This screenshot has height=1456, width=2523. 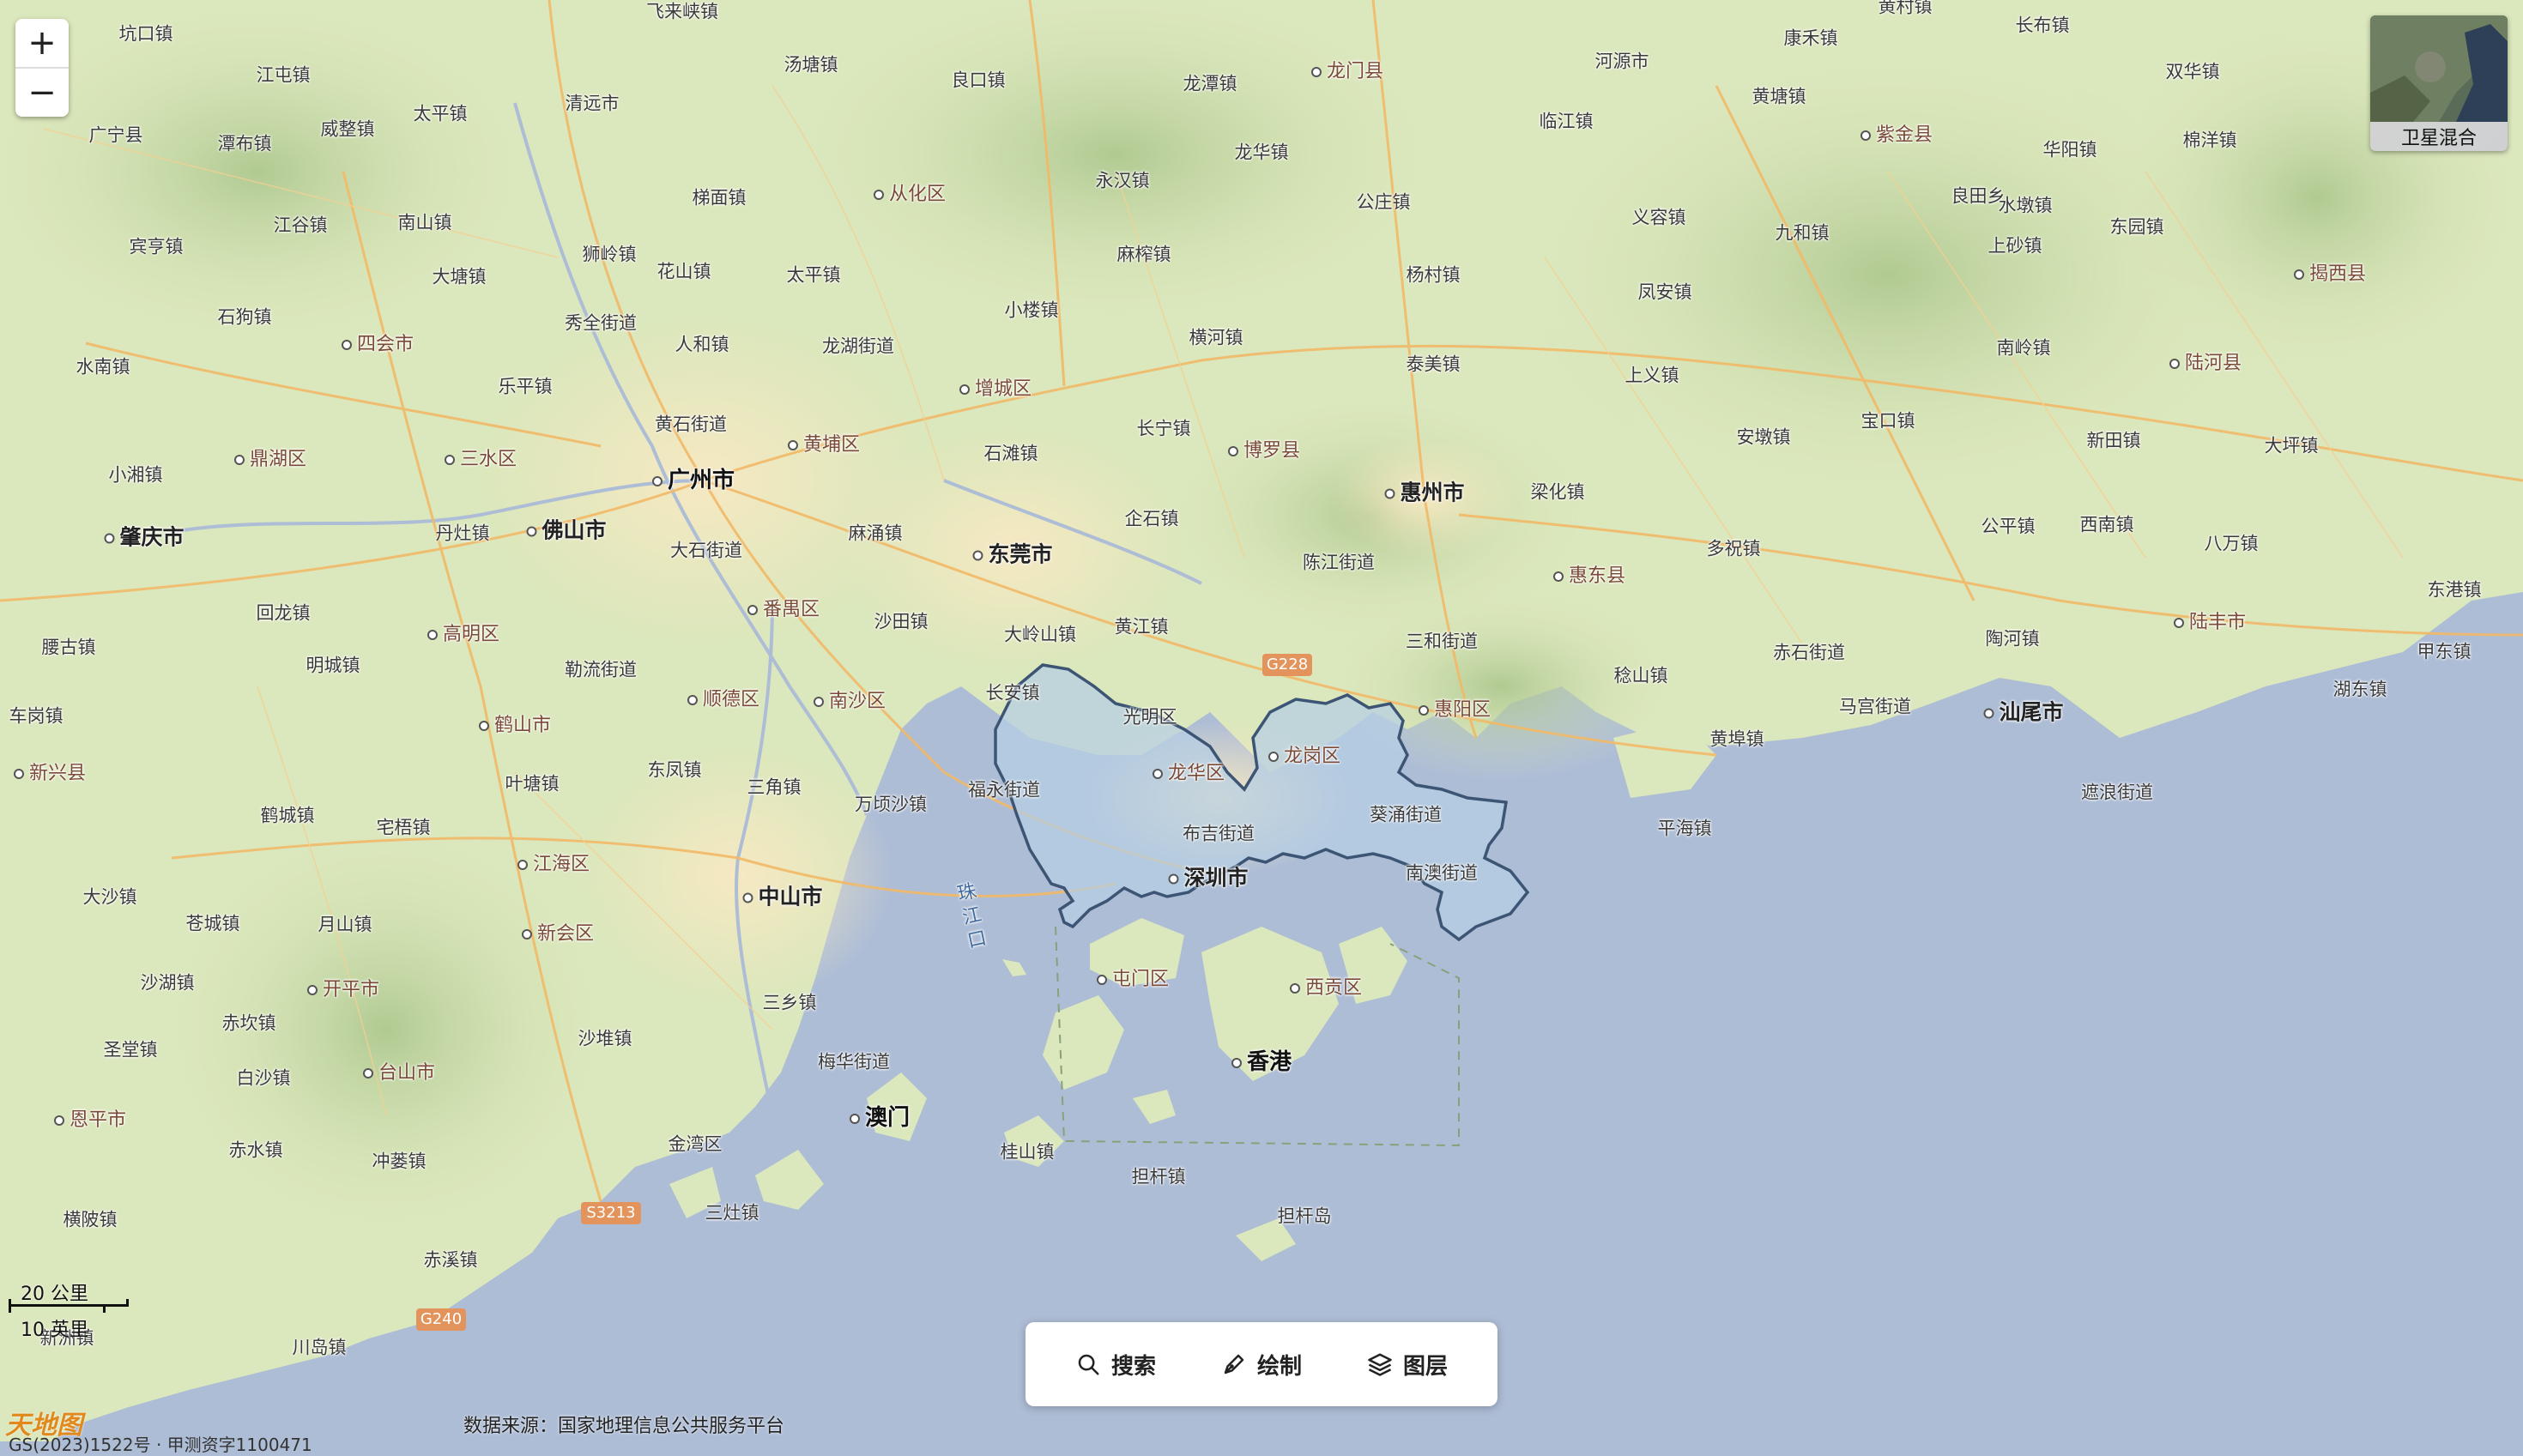 What do you see at coordinates (702, 344) in the screenshot?
I see `town-label: 人和镇` at bounding box center [702, 344].